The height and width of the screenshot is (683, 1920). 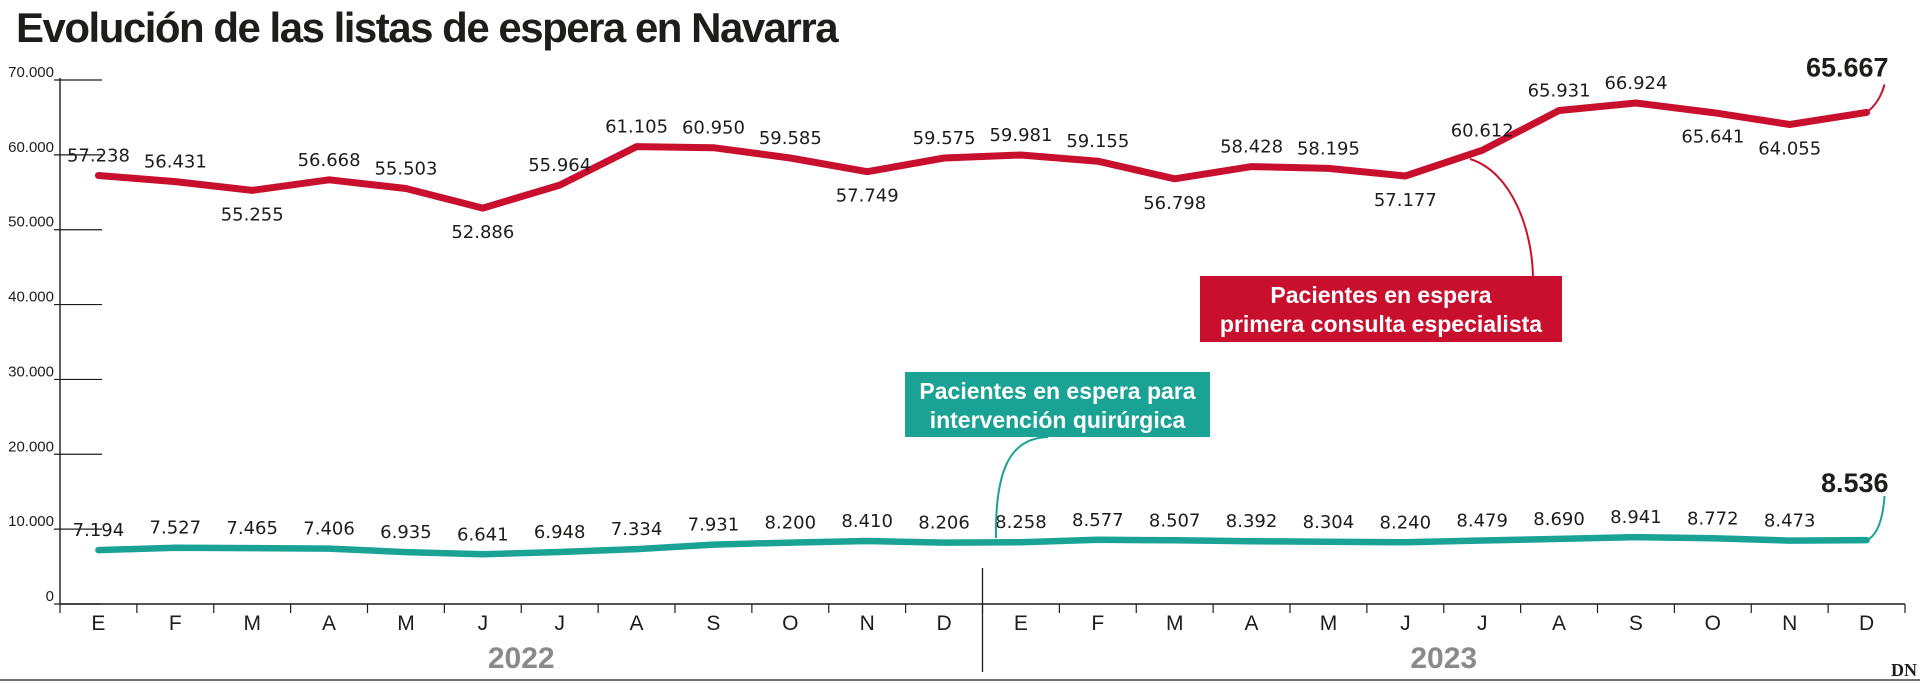 What do you see at coordinates (31, 72) in the screenshot?
I see `y-tick-label: 70.000` at bounding box center [31, 72].